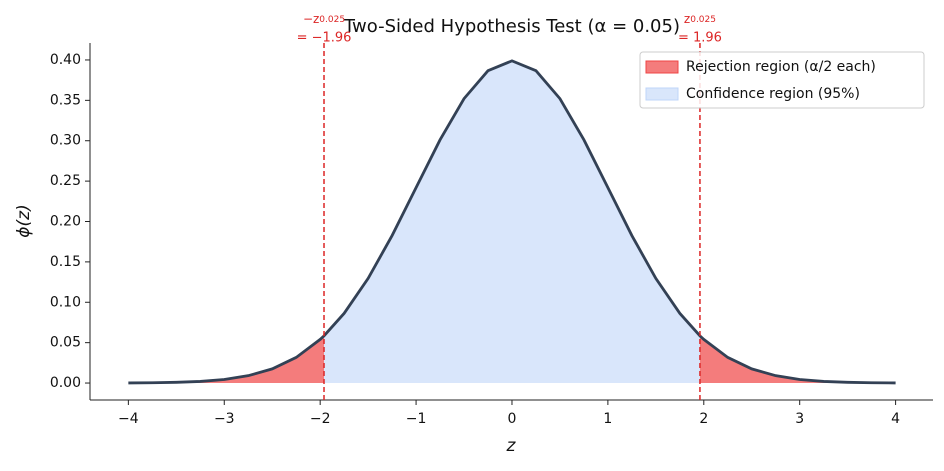 This screenshot has height=471, width=944. What do you see at coordinates (895, 419) in the screenshot?
I see `x-tick-label: 4` at bounding box center [895, 419].